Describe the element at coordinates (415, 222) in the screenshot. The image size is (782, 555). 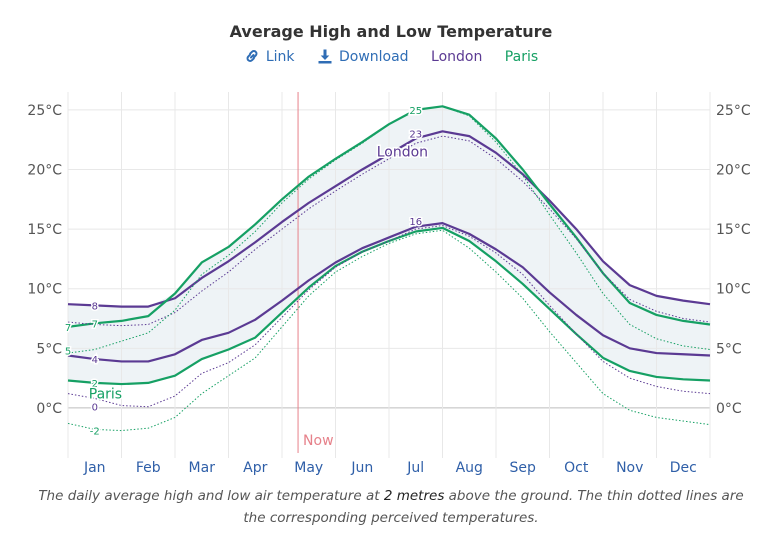
I see `data-label: 16` at that location.